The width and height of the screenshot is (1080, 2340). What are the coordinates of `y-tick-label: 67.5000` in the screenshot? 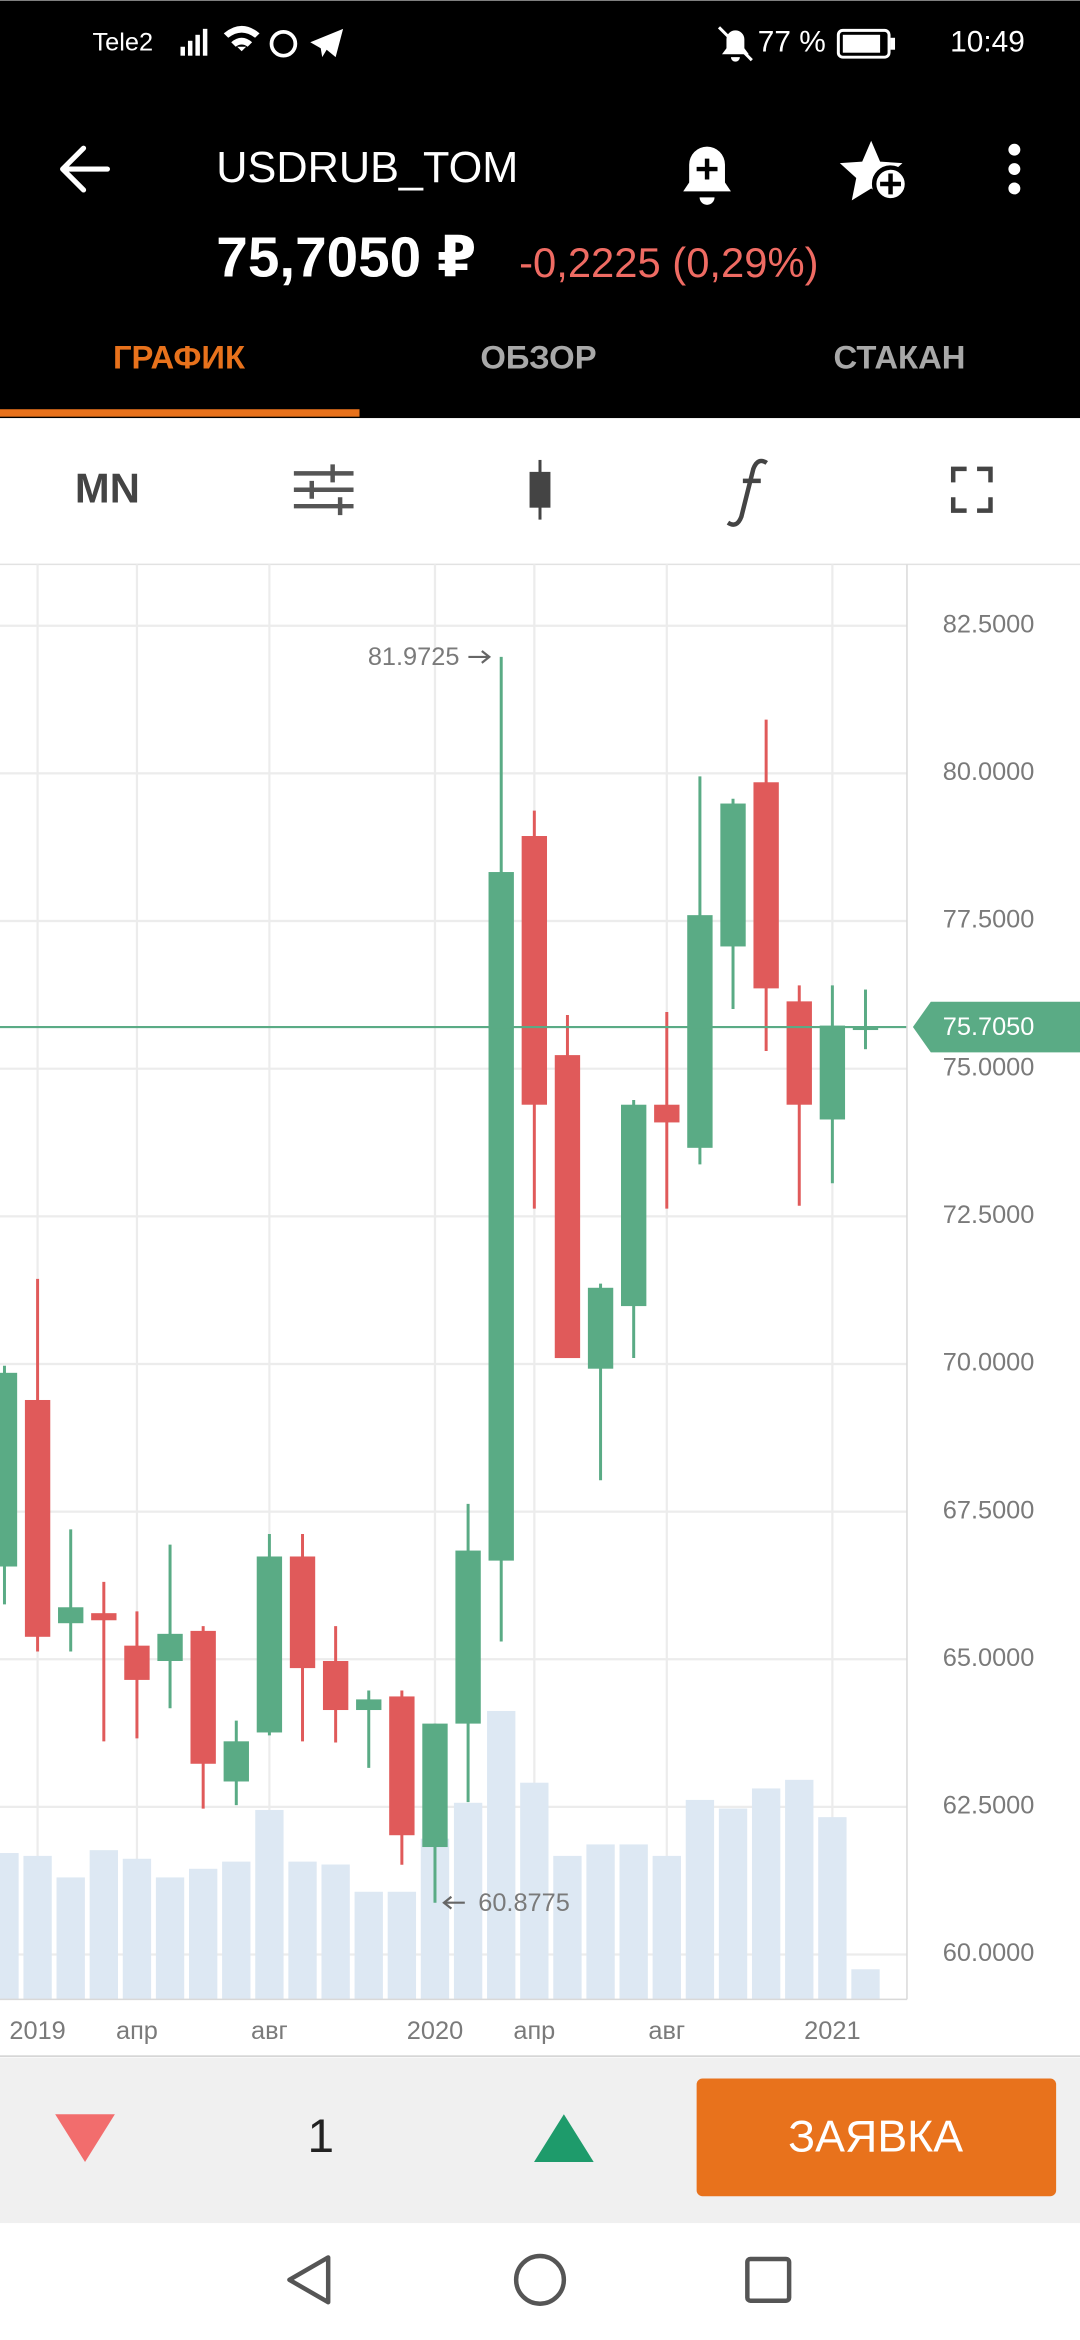 It's located at (989, 1510).